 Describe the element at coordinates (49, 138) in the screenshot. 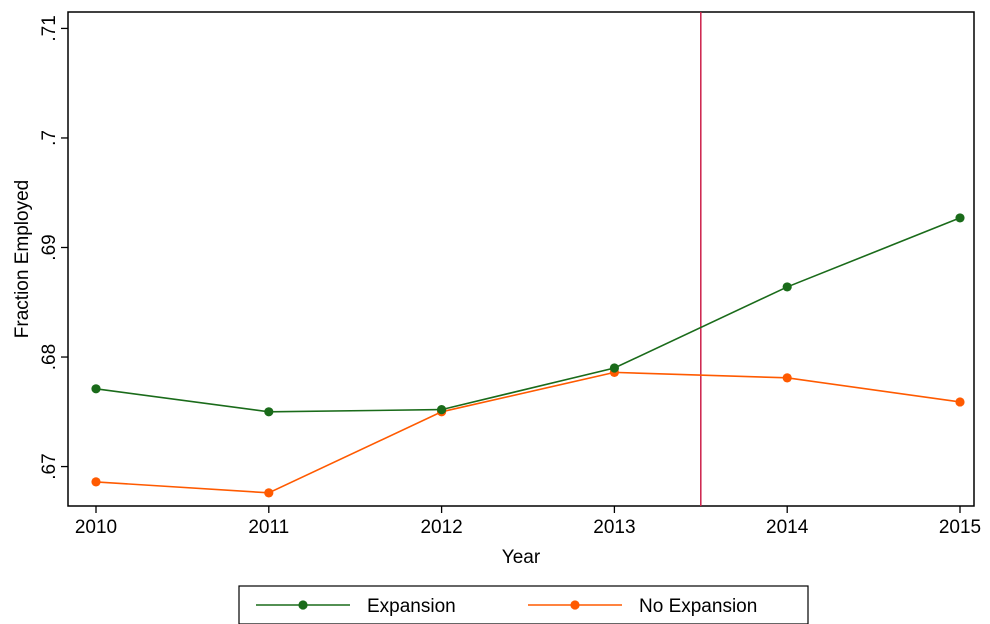

I see `y-tick-label: .7` at that location.